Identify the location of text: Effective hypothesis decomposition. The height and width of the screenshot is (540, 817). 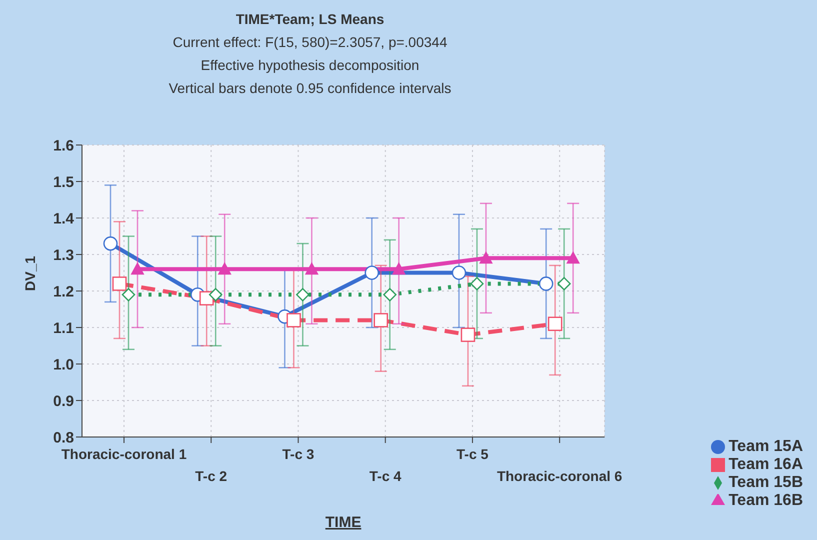
(310, 65).